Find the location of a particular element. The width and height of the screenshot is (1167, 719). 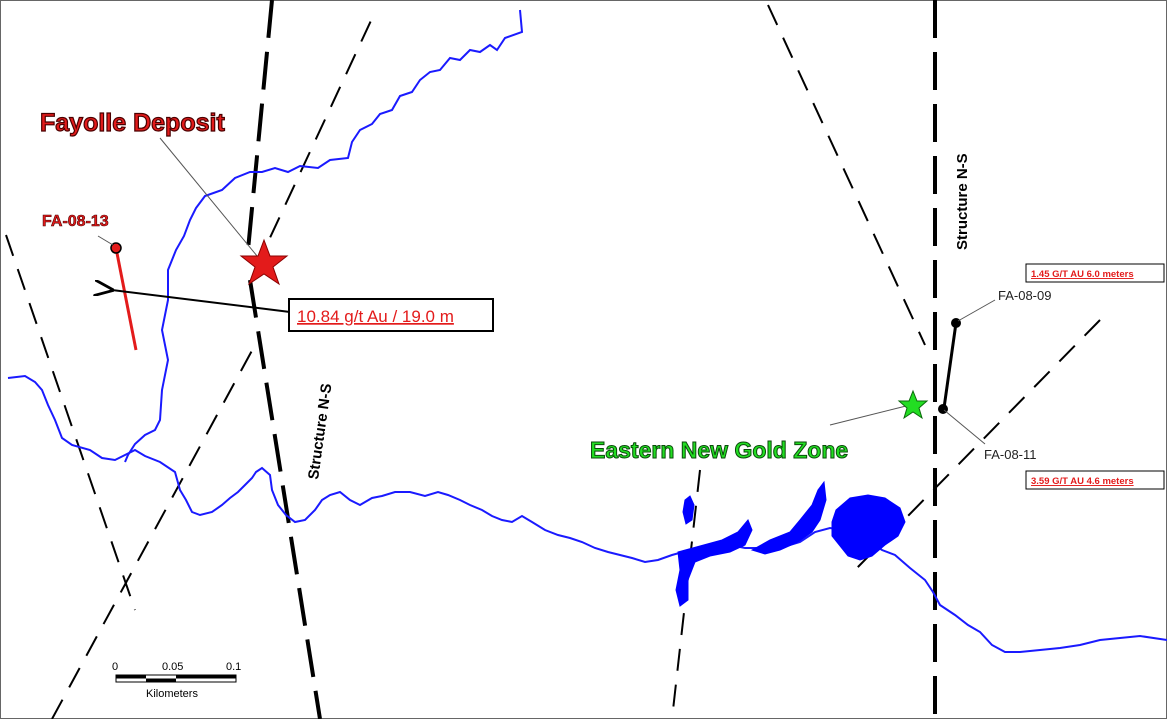

drill-trace-black is located at coordinates (950, 365).